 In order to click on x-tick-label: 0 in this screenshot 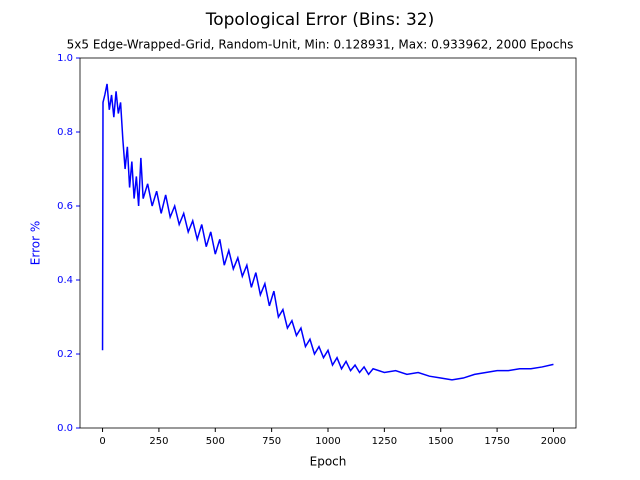, I will do `click(102, 441)`.